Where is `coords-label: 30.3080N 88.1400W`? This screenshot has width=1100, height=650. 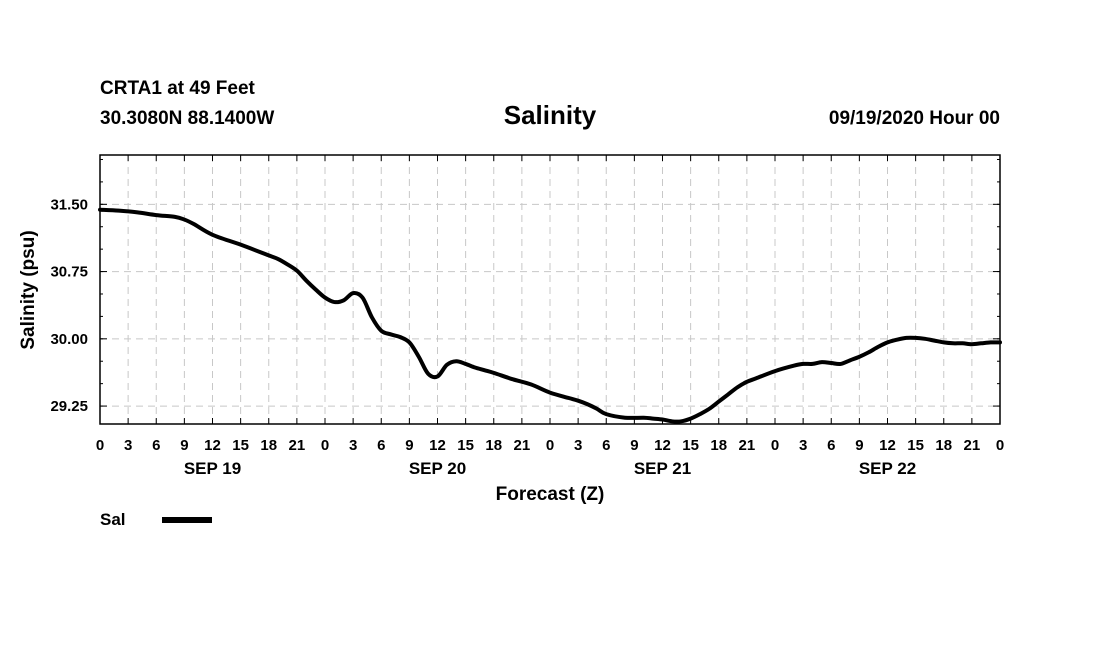
coords-label: 30.3080N 88.1400W is located at coordinates (187, 118).